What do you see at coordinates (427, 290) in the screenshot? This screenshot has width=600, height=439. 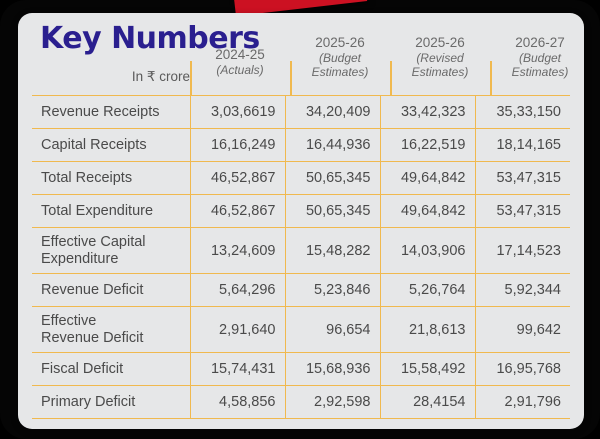 I see `table-cell-value: 5,26,764` at bounding box center [427, 290].